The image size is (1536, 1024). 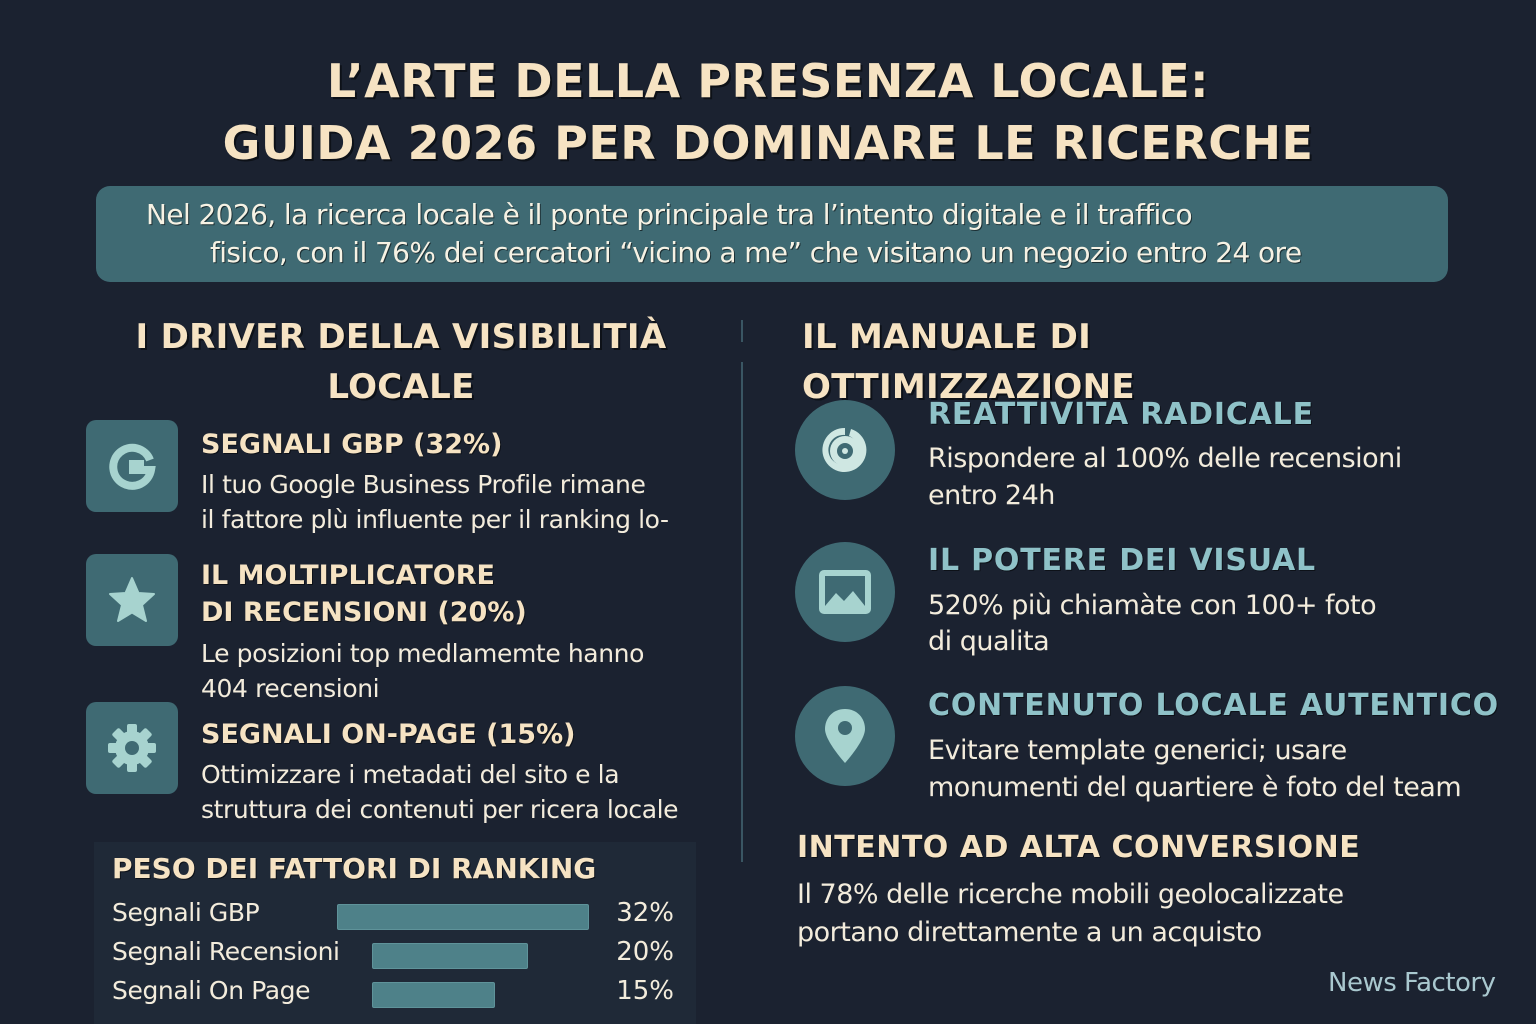 What do you see at coordinates (1137, 750) in the screenshot?
I see `authentic-local-content-text-1: Evitare template generici; usare` at bounding box center [1137, 750].